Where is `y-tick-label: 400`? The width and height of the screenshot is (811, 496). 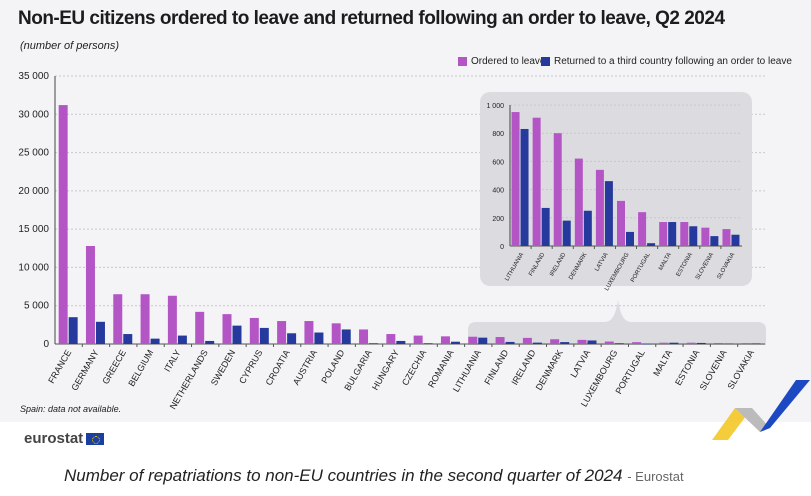 y-tick-label: 400 is located at coordinates (498, 191).